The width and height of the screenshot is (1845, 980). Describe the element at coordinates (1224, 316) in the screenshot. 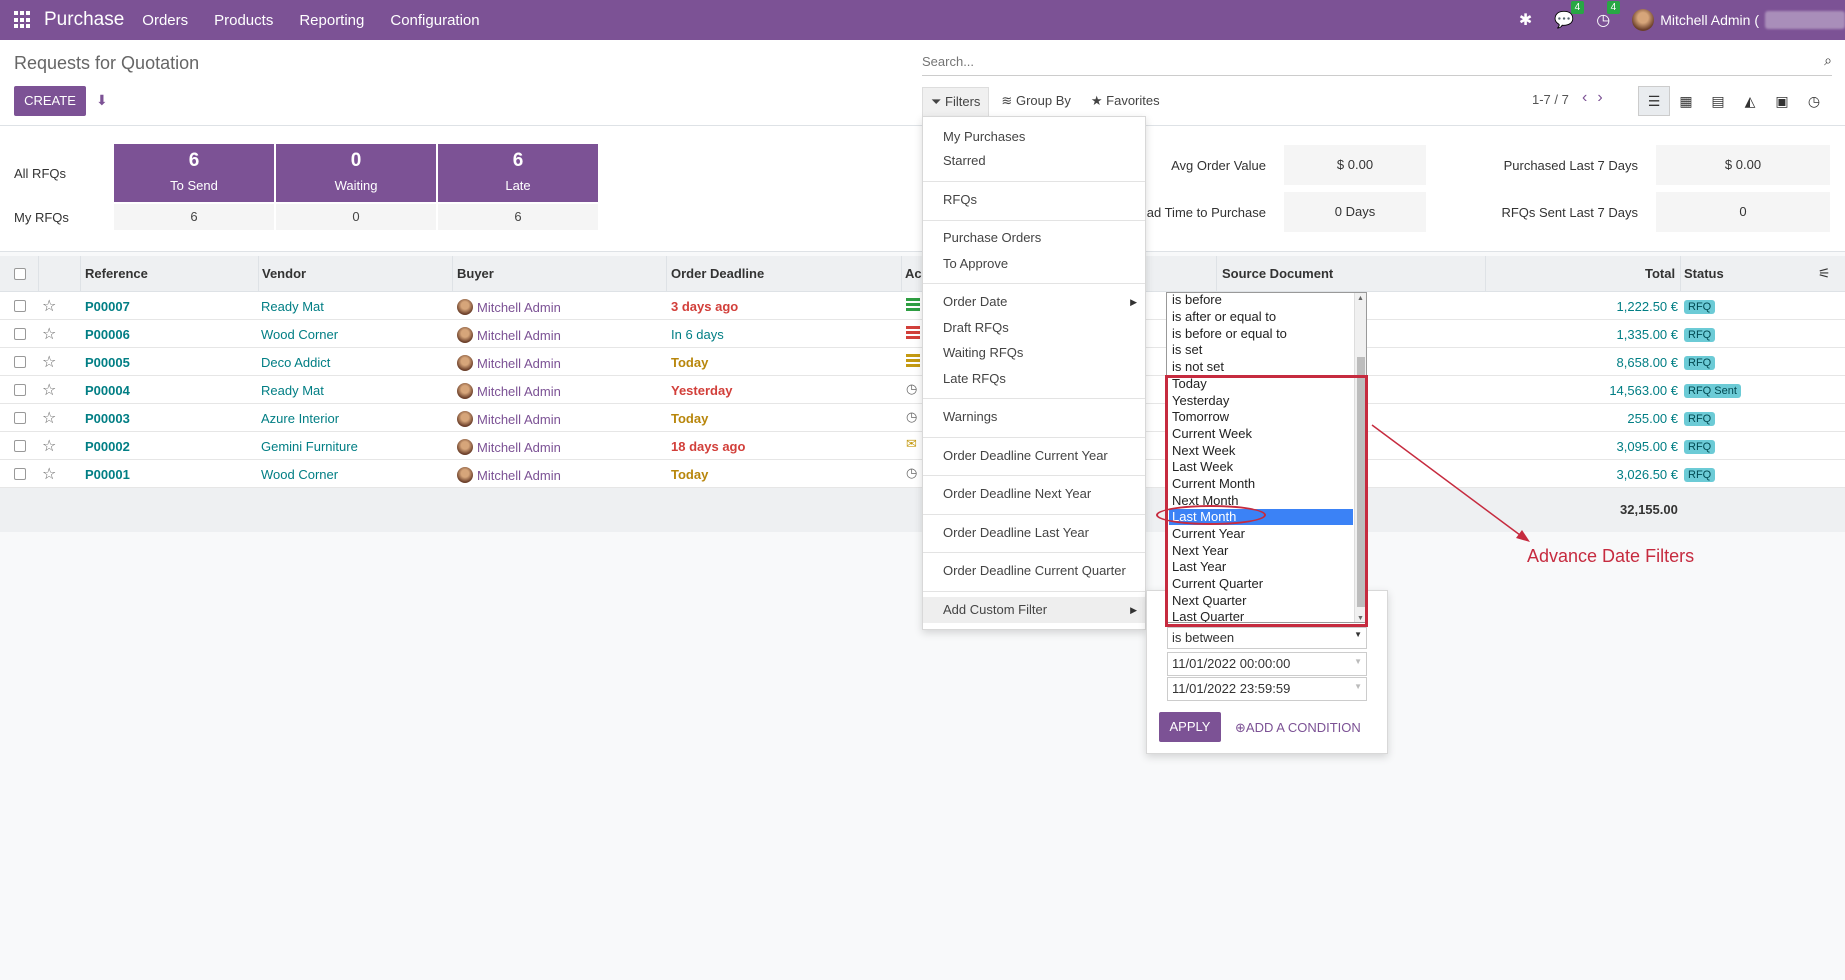

I see `option-is-after-or-equal: is after or equal to` at that location.